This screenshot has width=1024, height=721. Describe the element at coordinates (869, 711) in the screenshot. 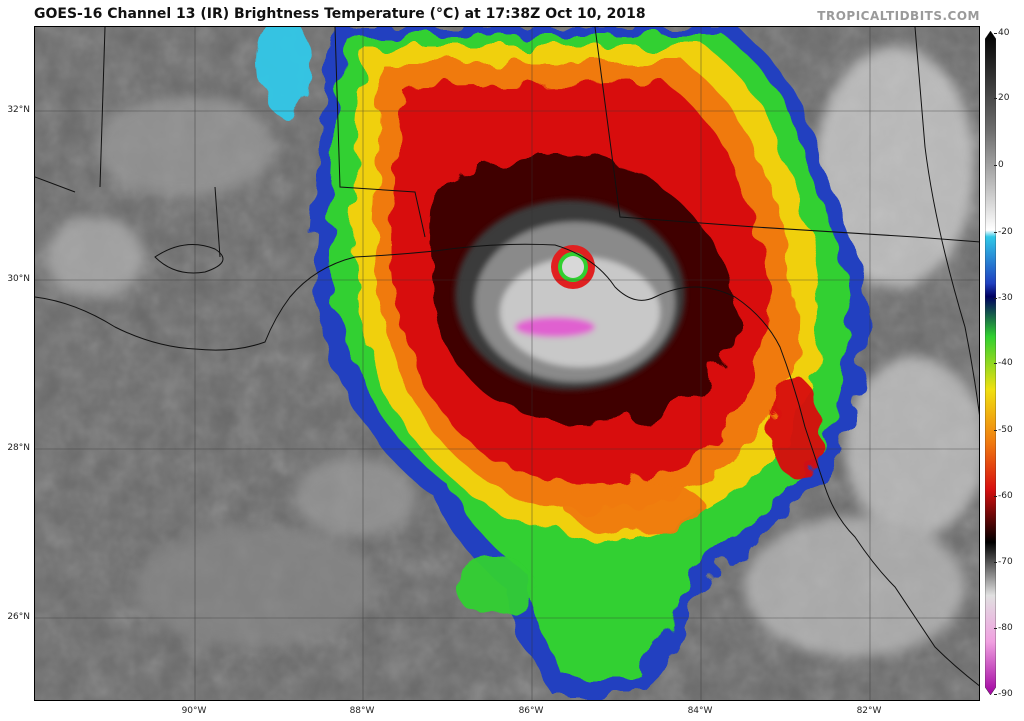

I see `lon-label-82w: 82°W` at that location.